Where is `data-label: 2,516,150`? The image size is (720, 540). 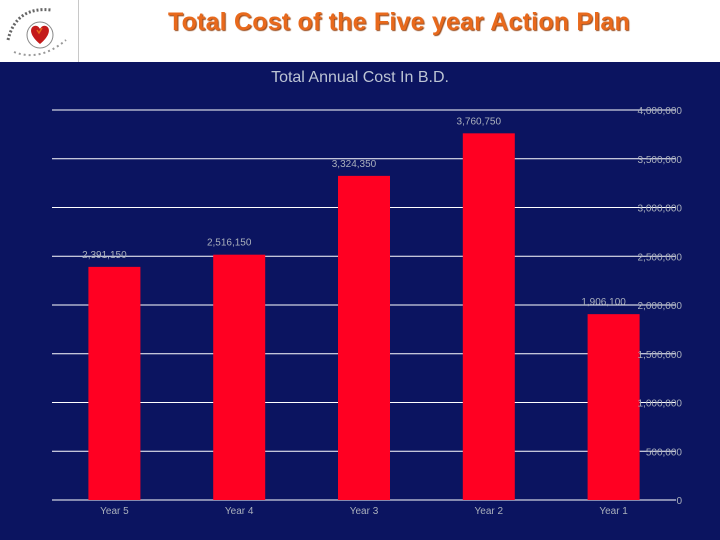 data-label: 2,516,150 is located at coordinates (229, 243).